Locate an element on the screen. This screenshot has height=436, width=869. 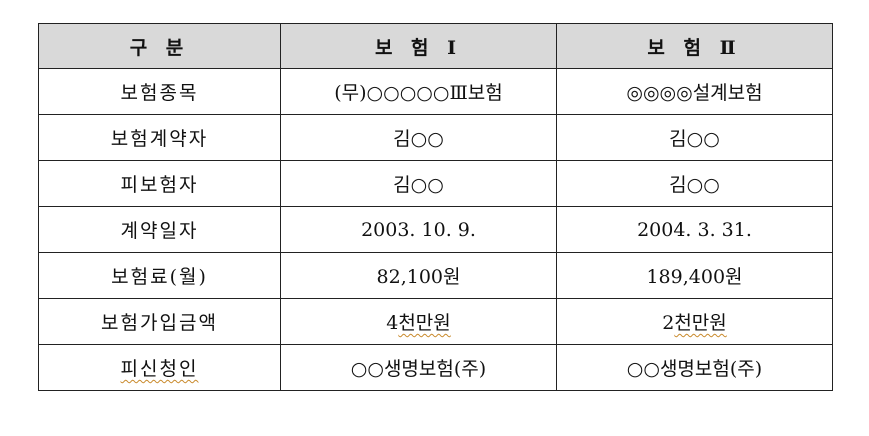
row-label-product: 보험종목 is located at coordinates (159, 91).